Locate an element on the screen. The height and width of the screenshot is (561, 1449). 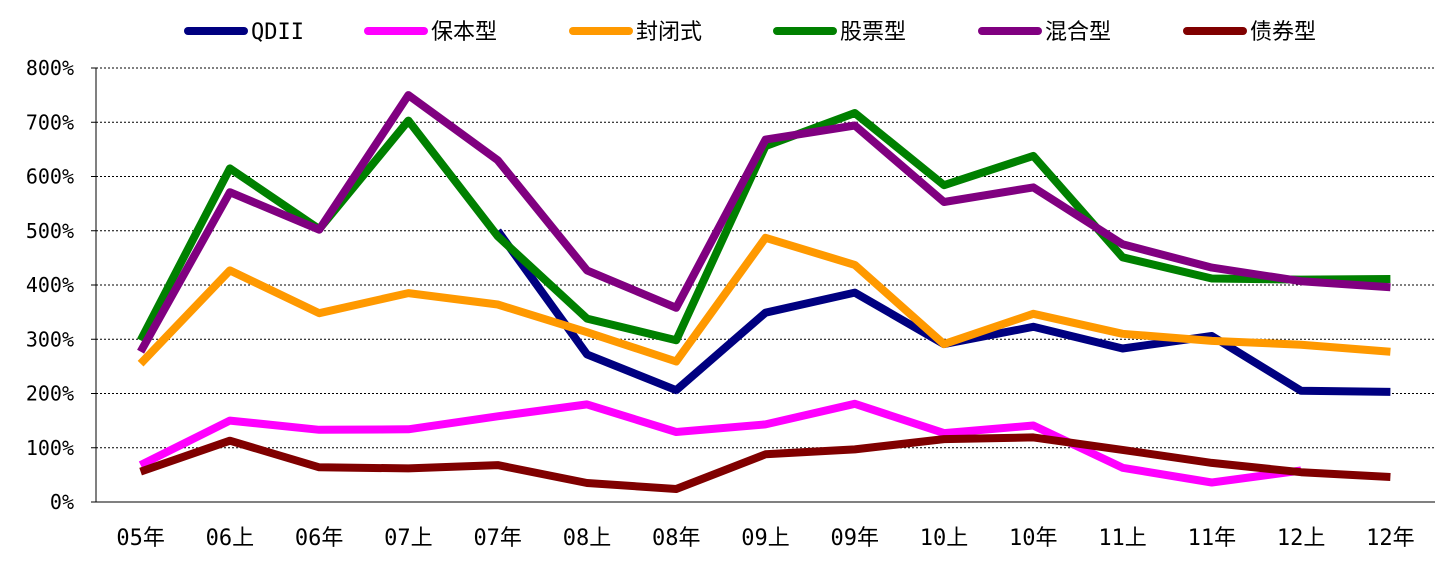
x-tick-label: 08年 is located at coordinates (676, 538).